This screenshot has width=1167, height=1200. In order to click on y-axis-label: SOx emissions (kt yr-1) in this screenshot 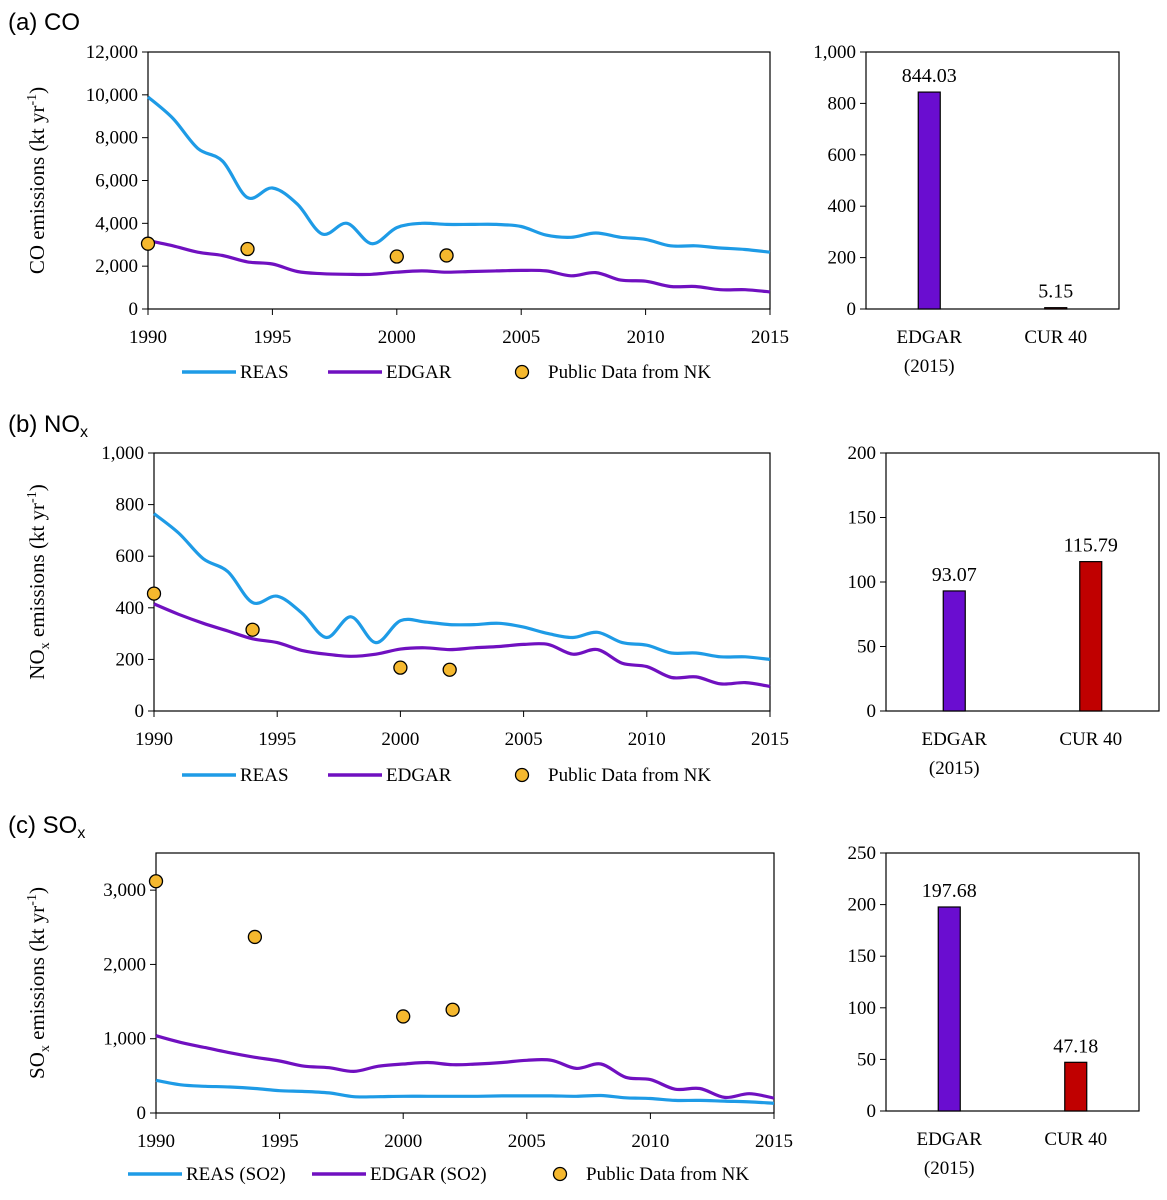, I will do `click(39, 983)`.